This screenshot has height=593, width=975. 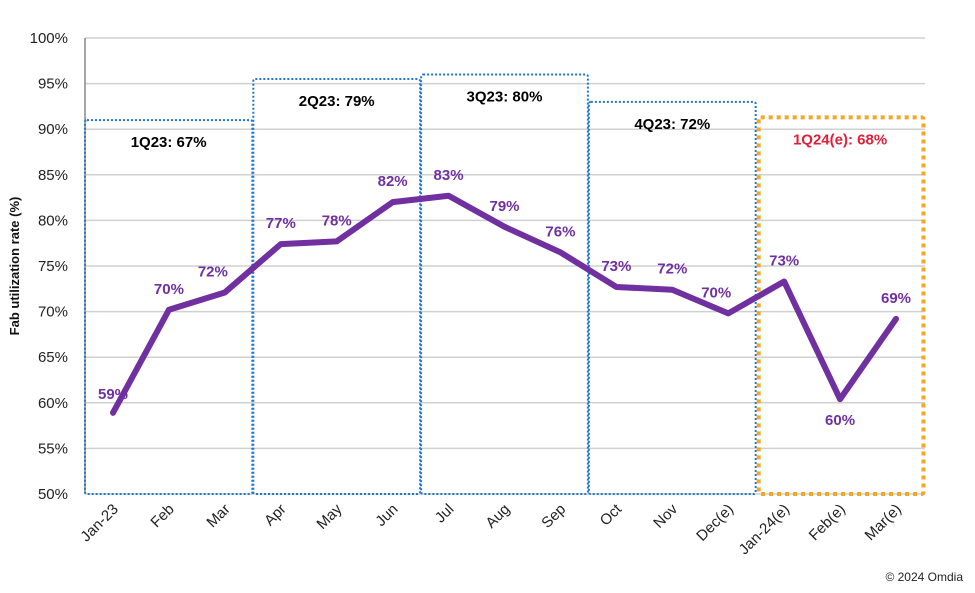 What do you see at coordinates (672, 124) in the screenshot?
I see `quarter-label: 4Q23: 72%` at bounding box center [672, 124].